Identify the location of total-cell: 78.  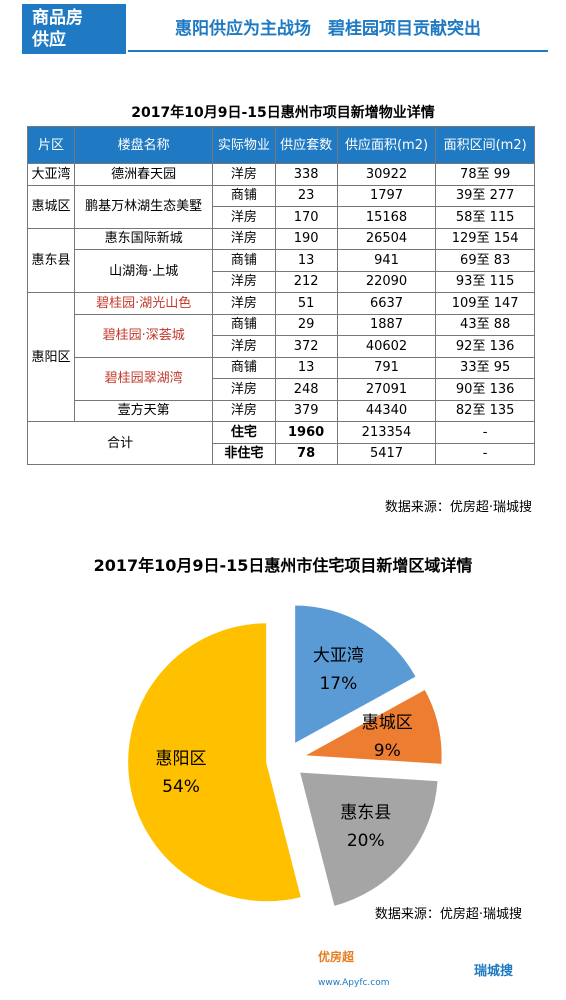
(306, 453).